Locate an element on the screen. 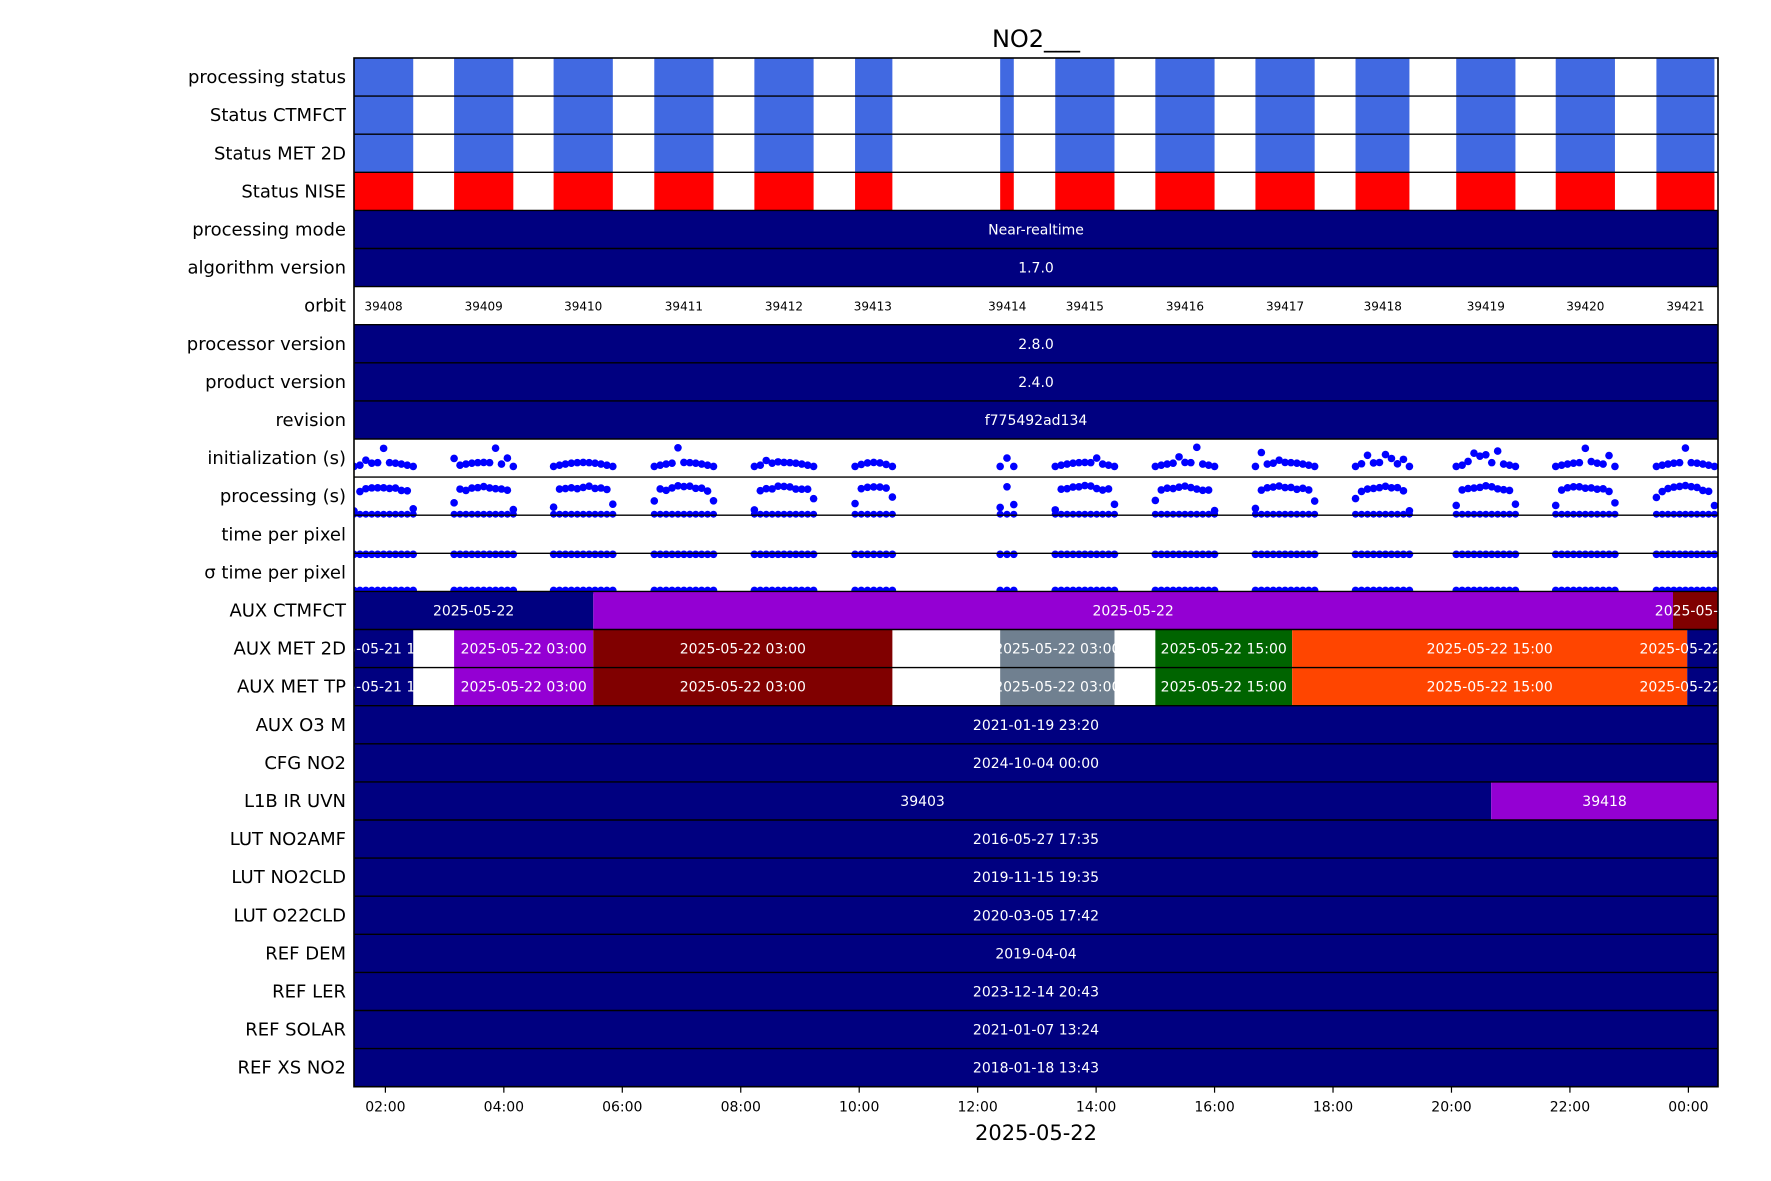  row-label: AUX CTMFCT is located at coordinates (288, 610).